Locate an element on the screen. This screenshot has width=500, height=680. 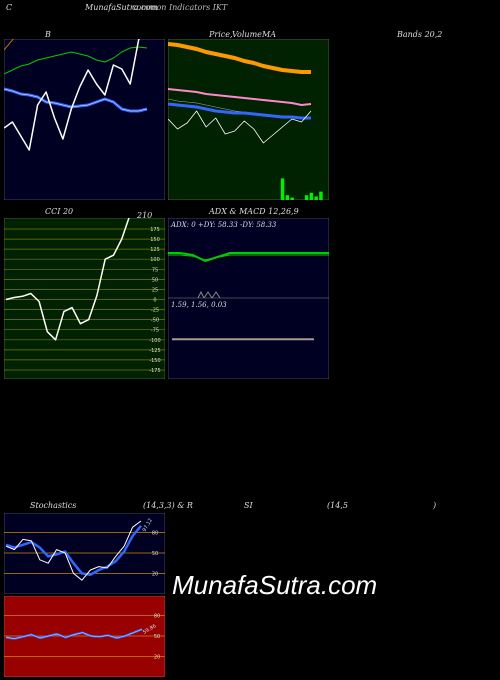
adx-macd-label: ADX & MACD 12,26,9 is located at coordinates (254, 211).